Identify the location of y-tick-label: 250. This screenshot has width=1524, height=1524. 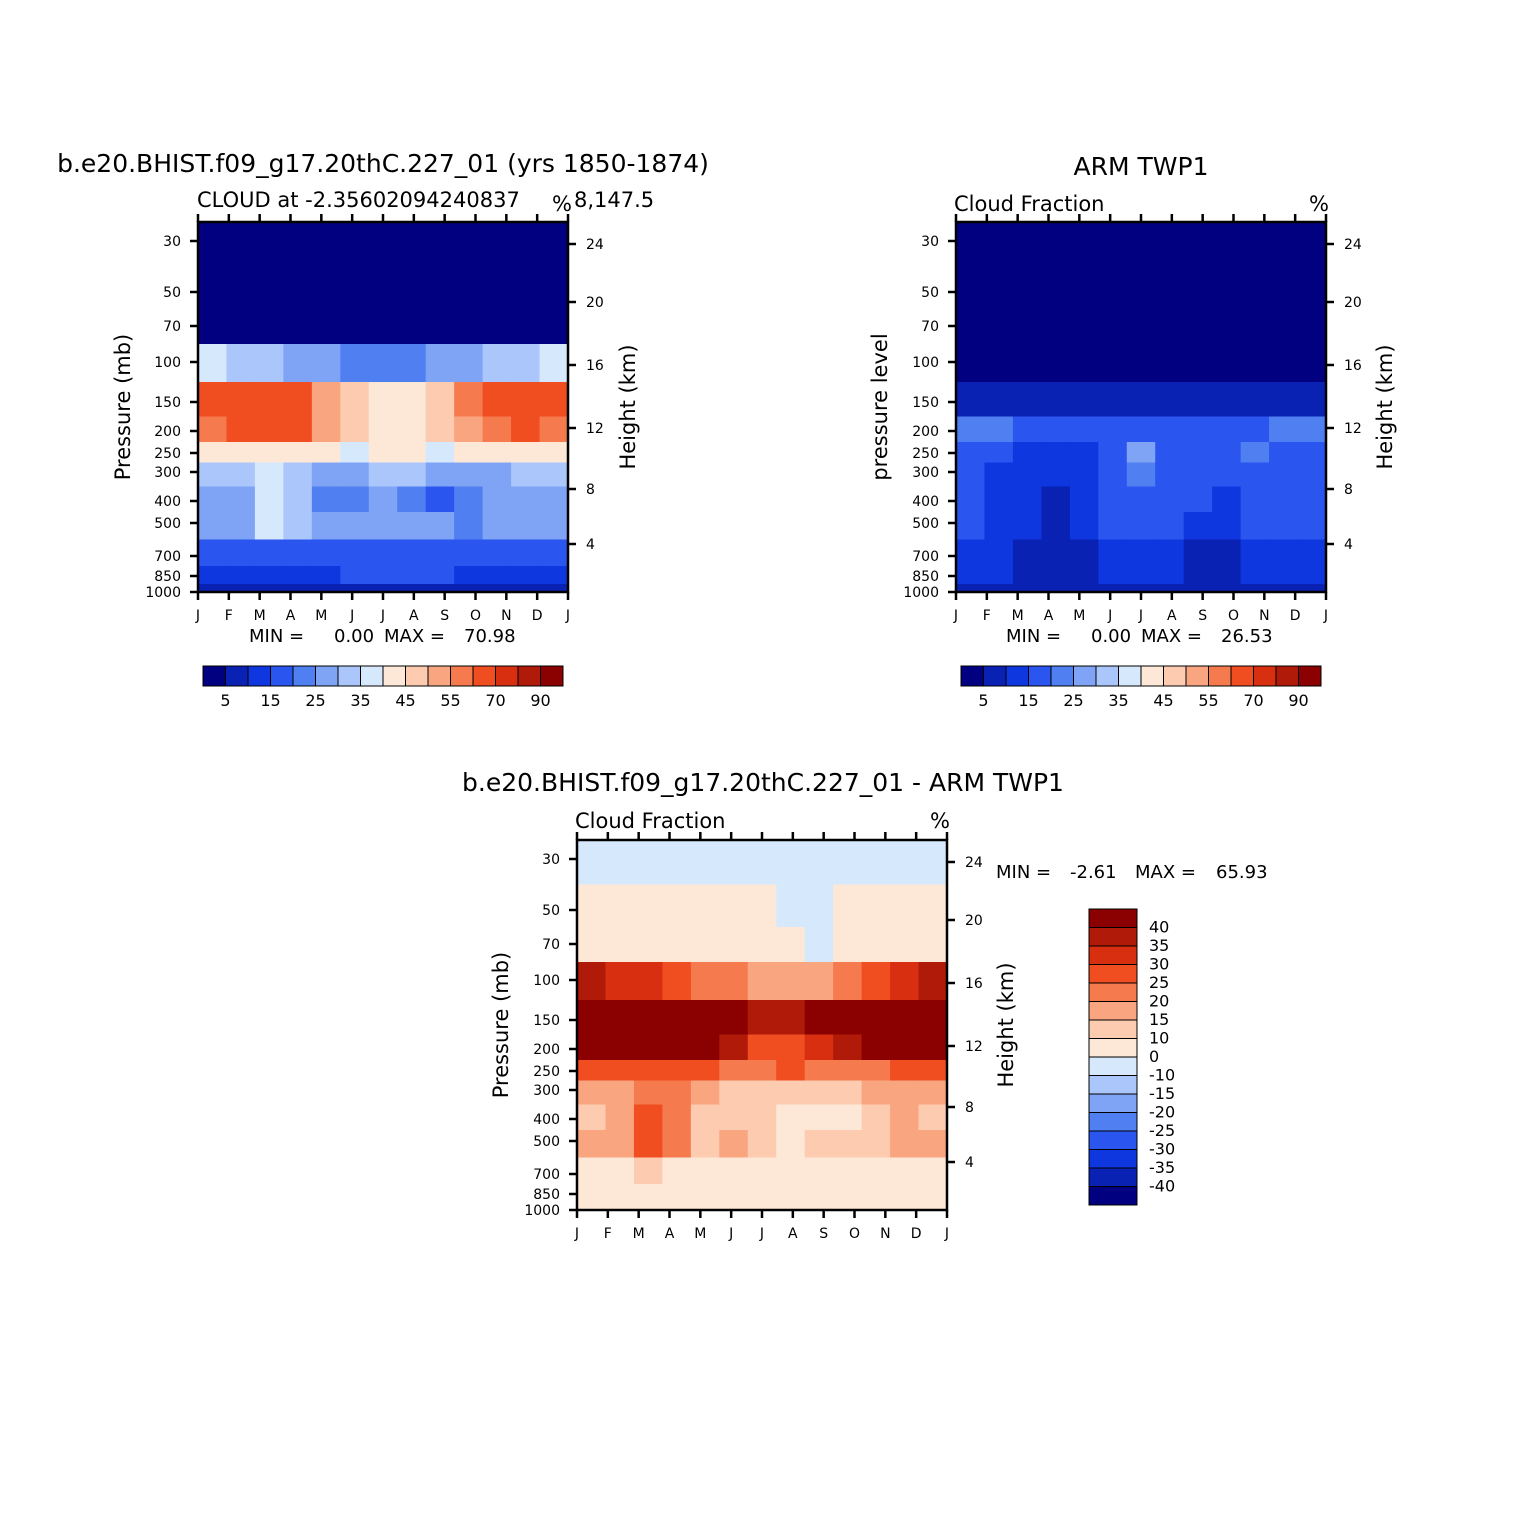
(925, 454).